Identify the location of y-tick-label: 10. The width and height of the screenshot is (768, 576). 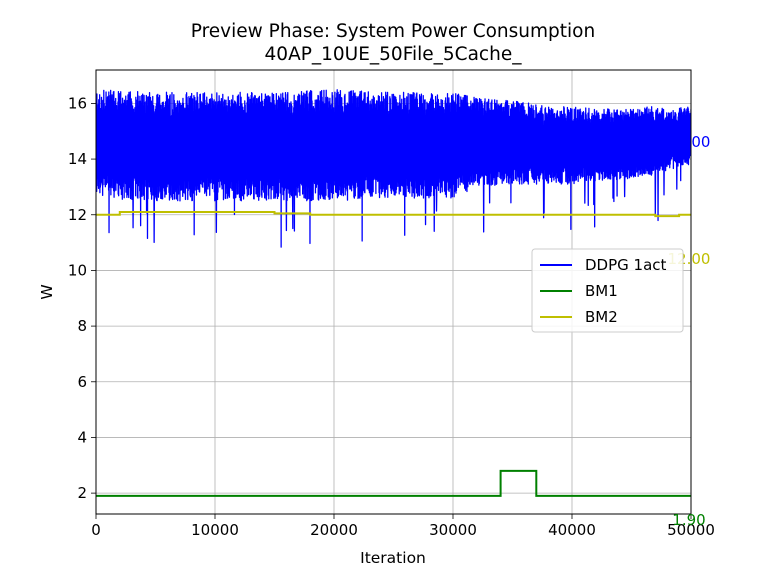
(77, 270).